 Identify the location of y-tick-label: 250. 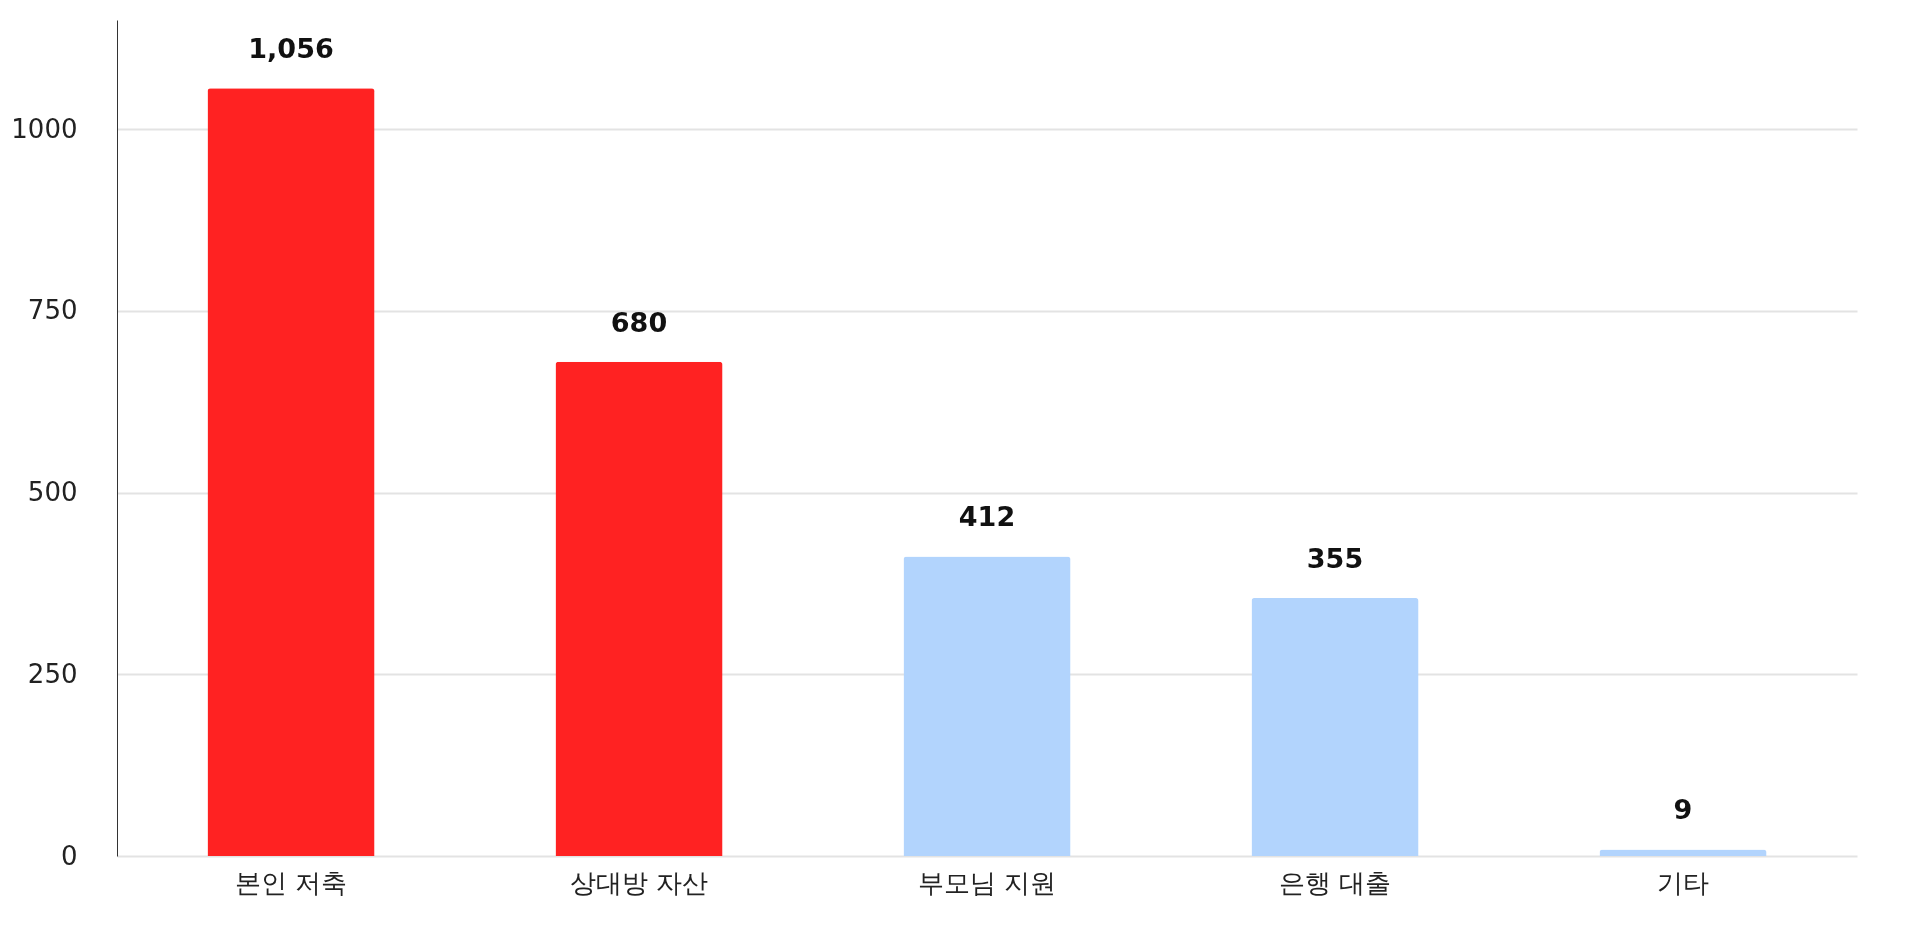
(52, 673).